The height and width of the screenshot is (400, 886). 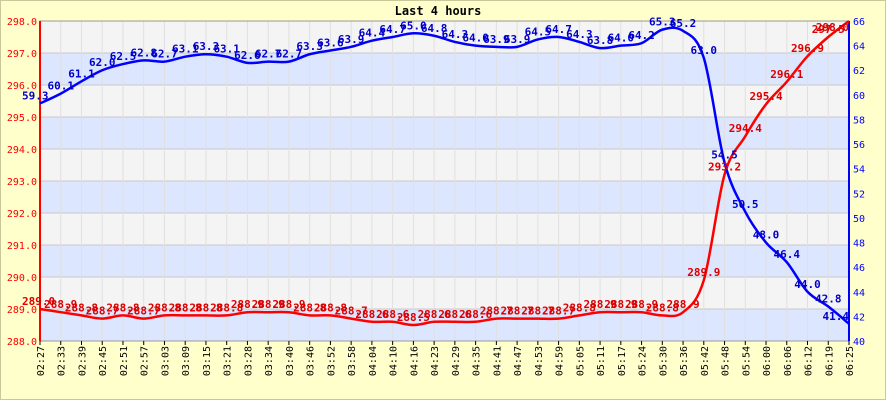 I want to click on right-axis-tick-label: 40, so click(x=859, y=342).